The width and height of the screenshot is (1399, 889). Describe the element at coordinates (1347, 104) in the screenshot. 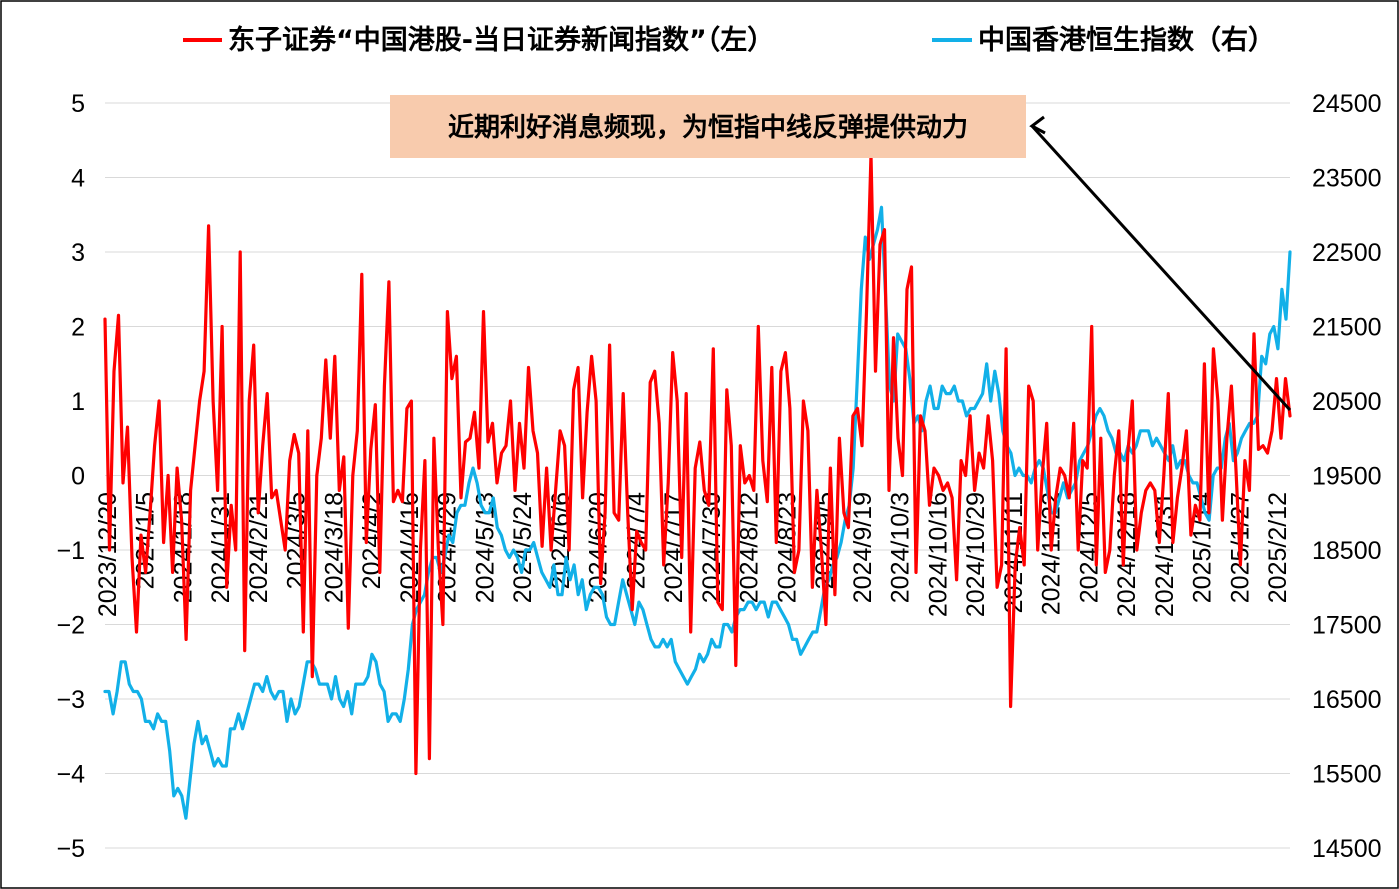

I see `y-right-tick-label: 24500` at that location.